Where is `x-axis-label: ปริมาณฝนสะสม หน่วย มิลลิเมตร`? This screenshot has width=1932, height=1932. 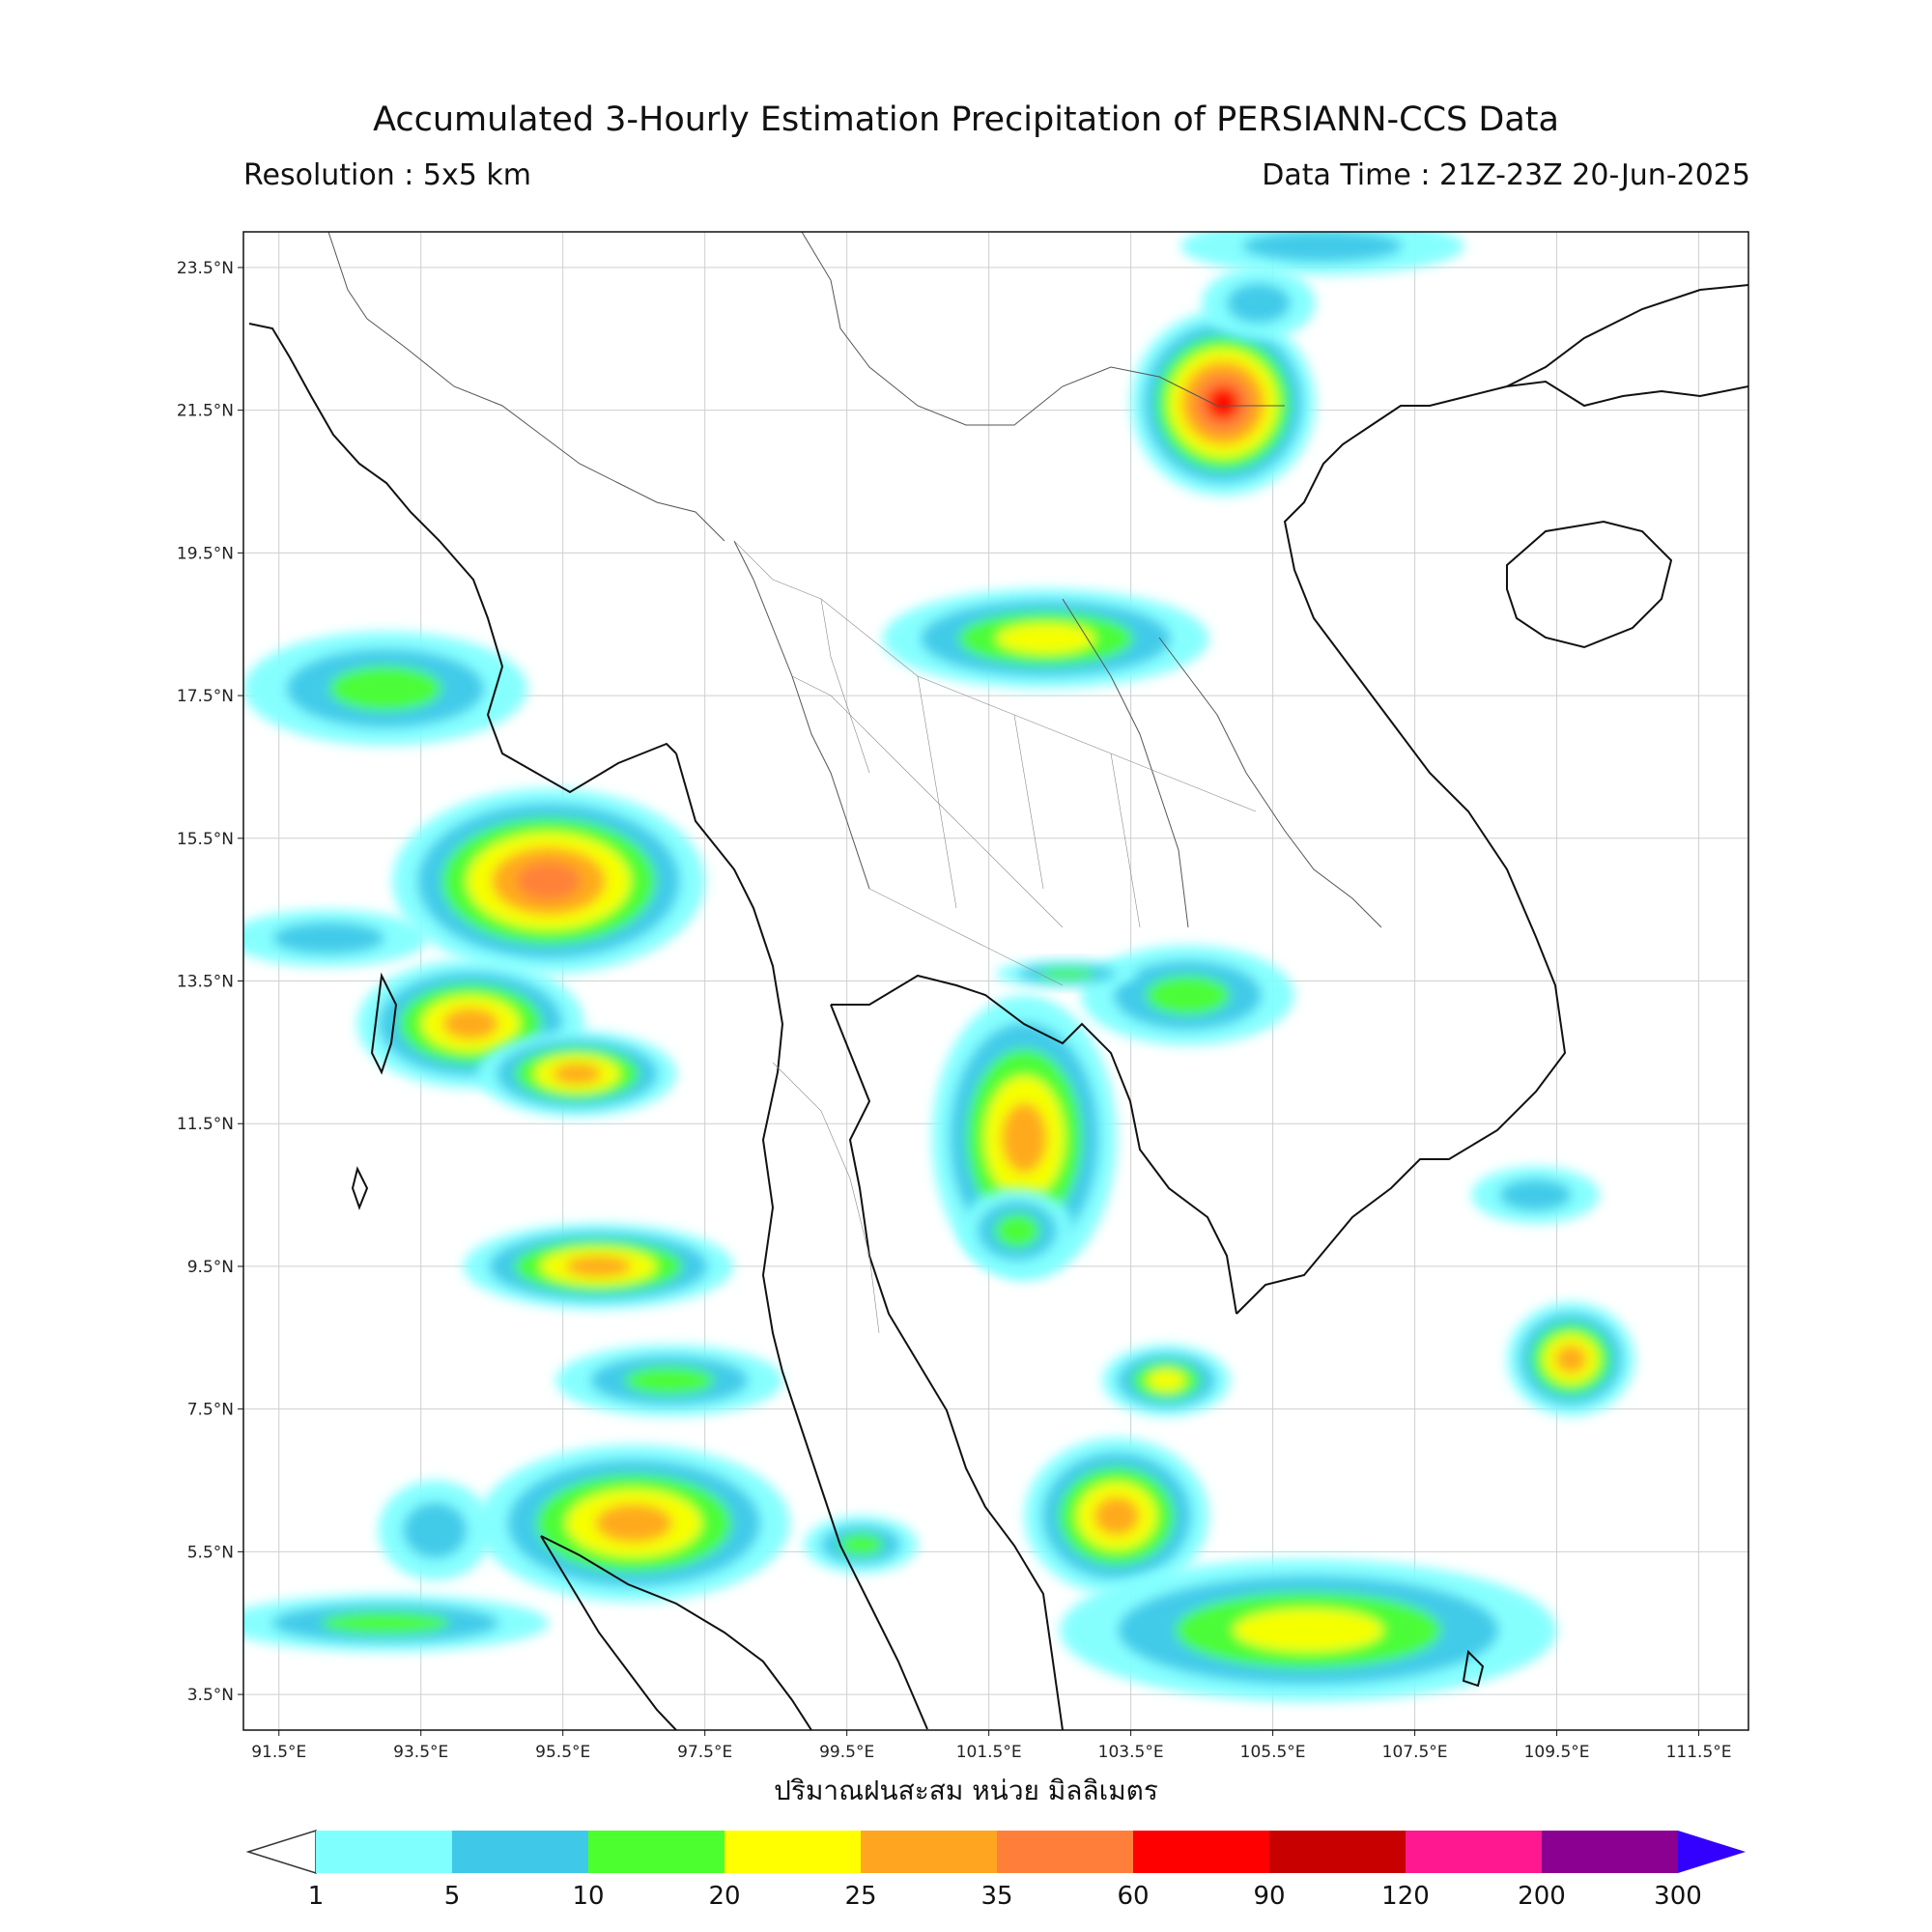 x-axis-label: ปริมาณฝนสะสม หน่วย มิลลิเมตร is located at coordinates (966, 1790).